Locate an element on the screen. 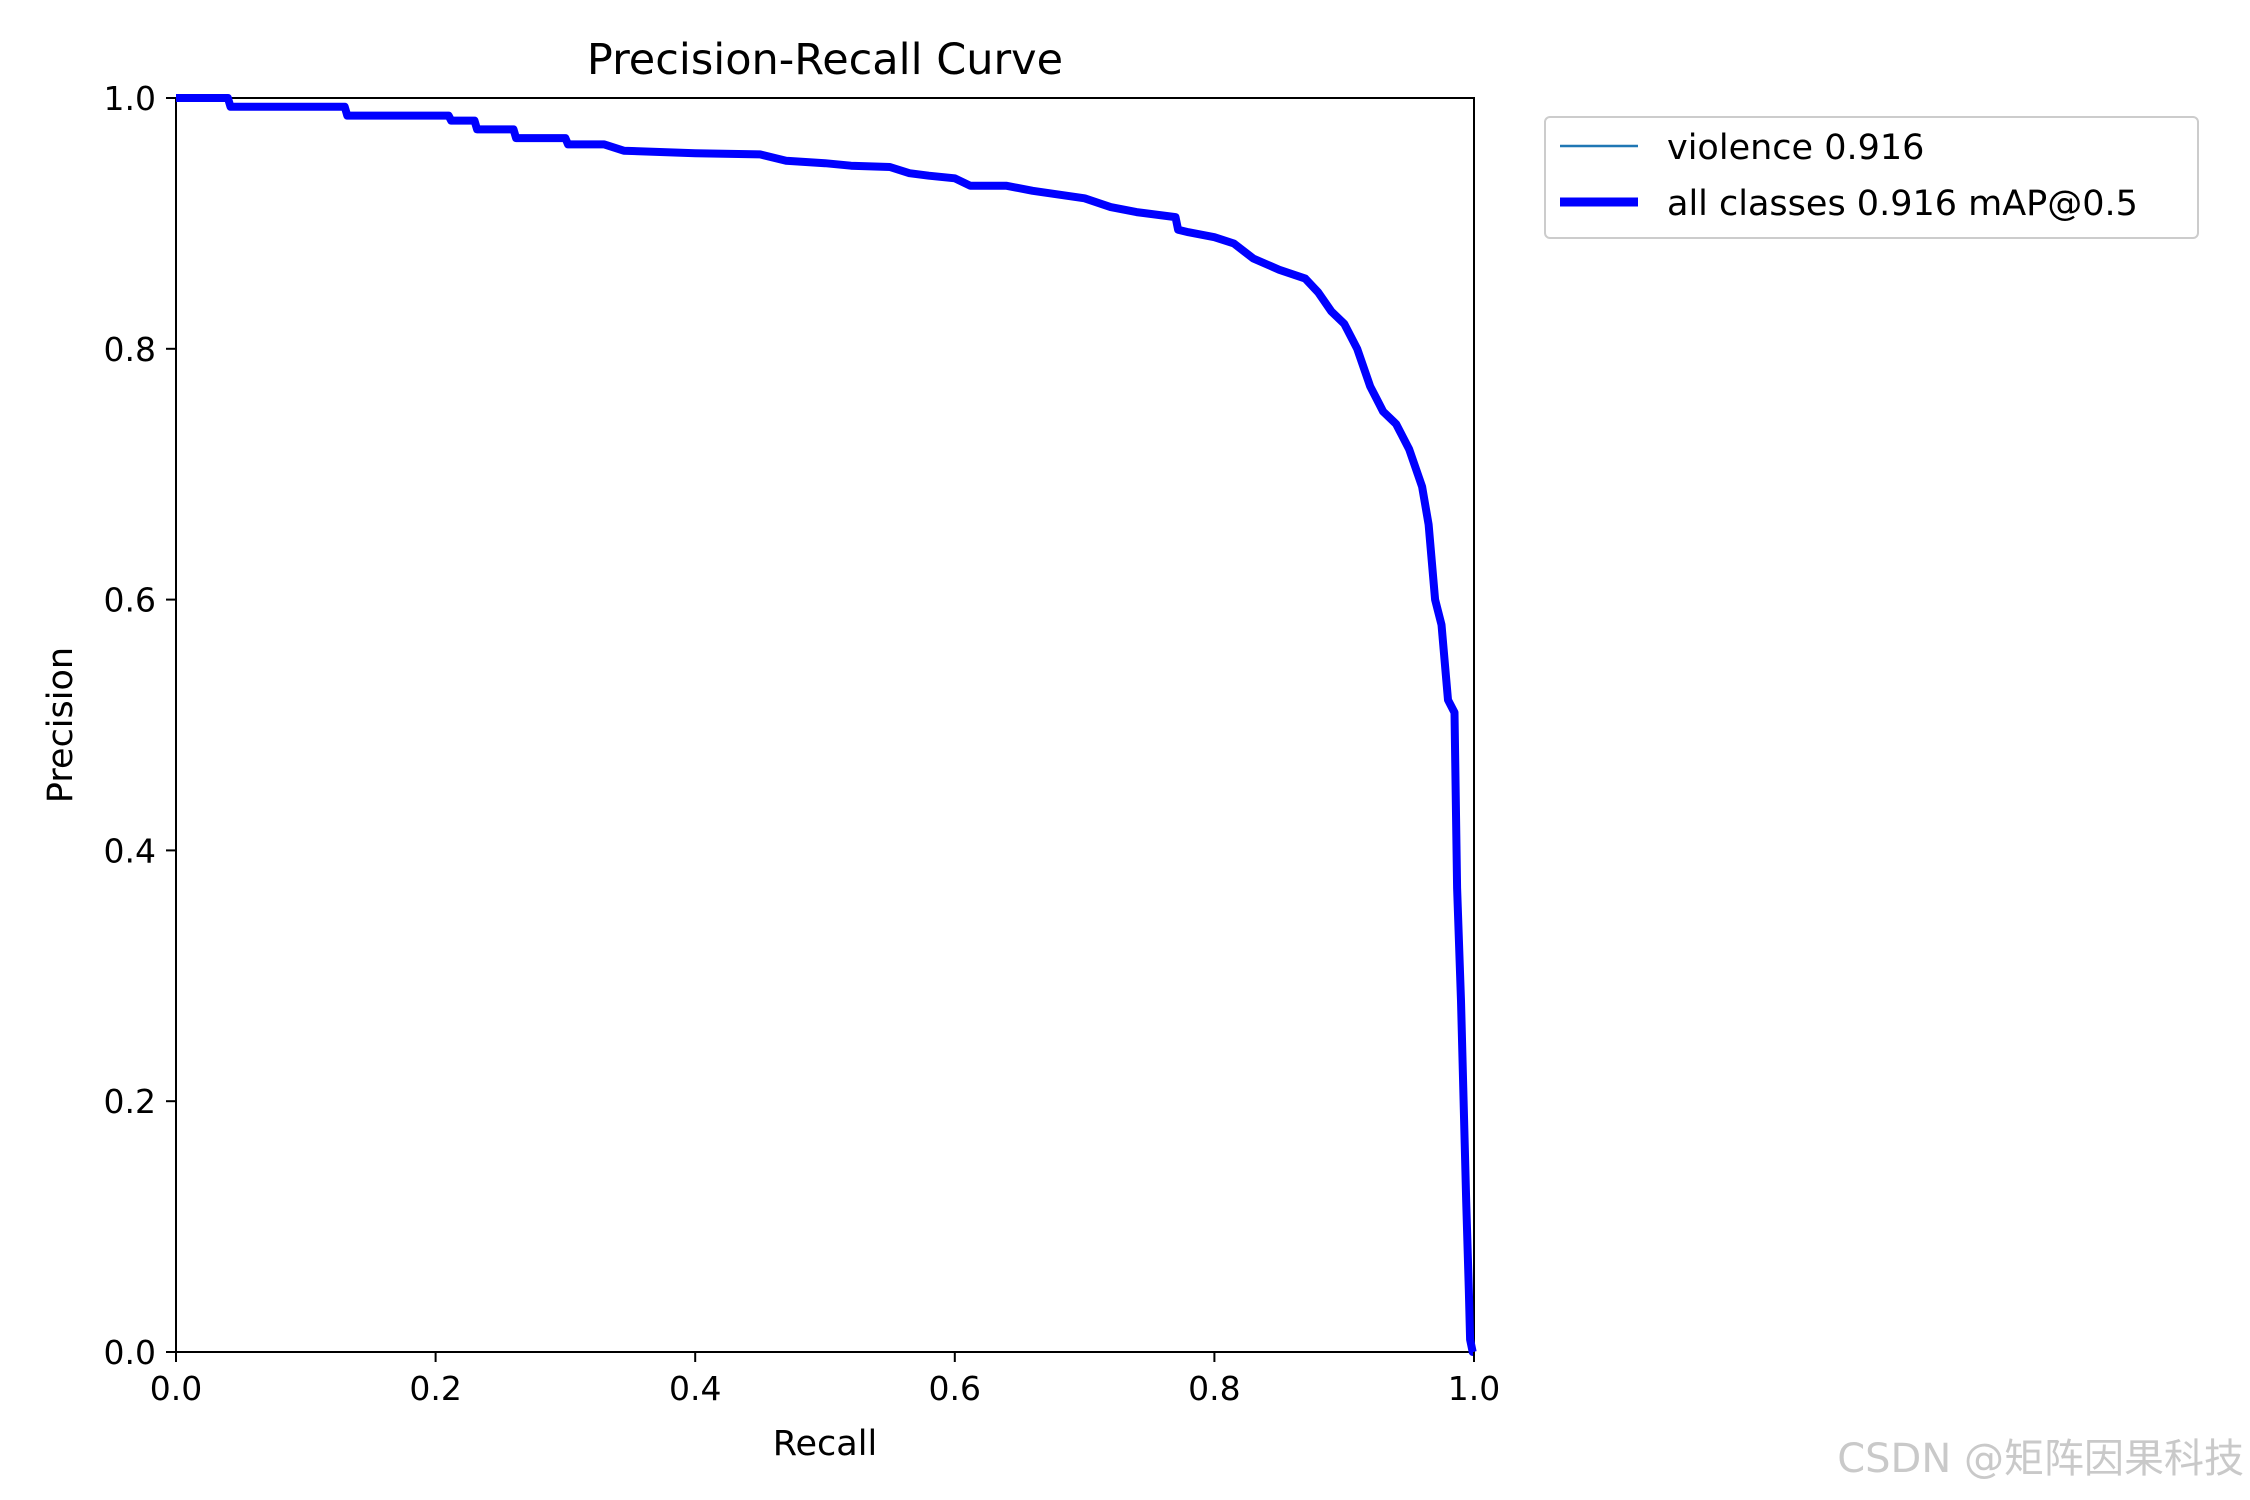 Image resolution: width=2250 pixels, height=1500 pixels. legend-label-all-classes: all classes 0.916 mAP@0.5 is located at coordinates (1902, 204).